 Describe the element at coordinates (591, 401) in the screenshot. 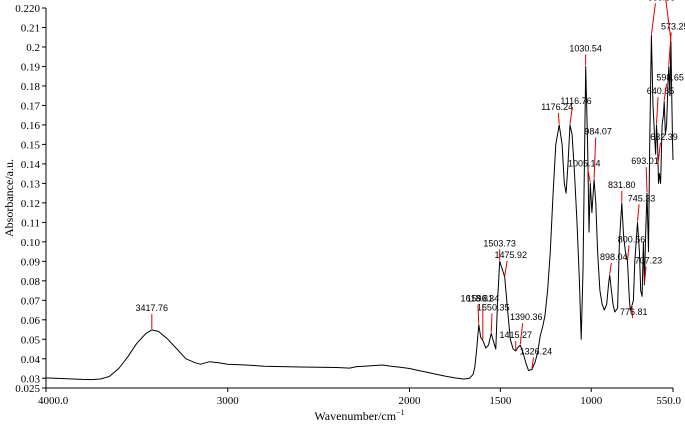

I see `x-tick-label: 1000` at that location.